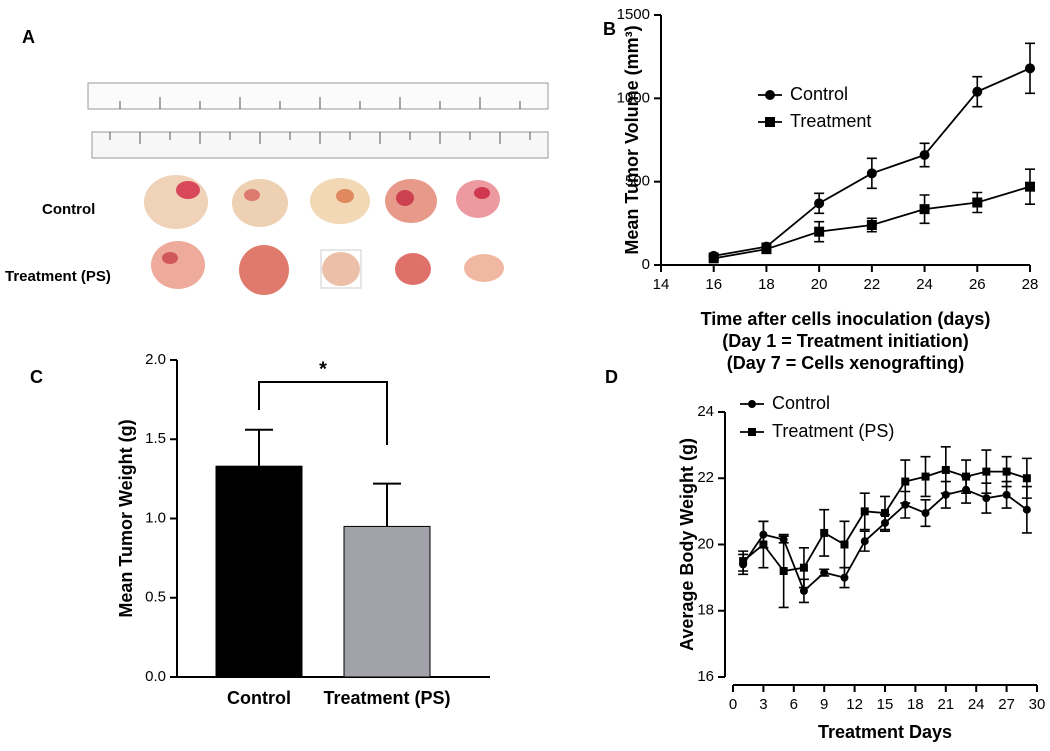  Describe the element at coordinates (705, 411) in the screenshot. I see `y-tick-label: 24` at that location.